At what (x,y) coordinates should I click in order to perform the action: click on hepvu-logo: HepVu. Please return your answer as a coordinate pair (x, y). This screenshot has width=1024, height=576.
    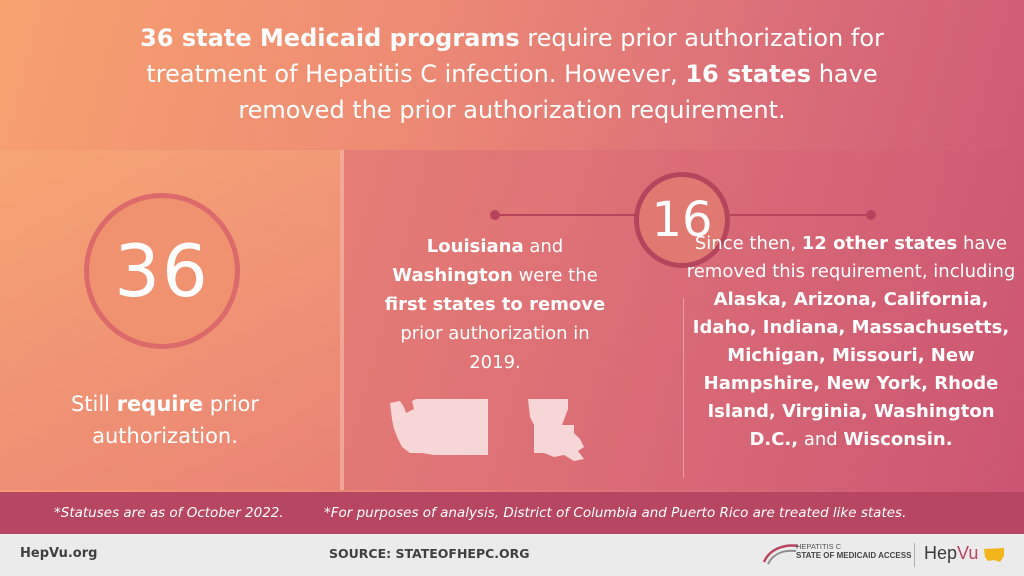
    Looking at the image, I should click on (951, 553).